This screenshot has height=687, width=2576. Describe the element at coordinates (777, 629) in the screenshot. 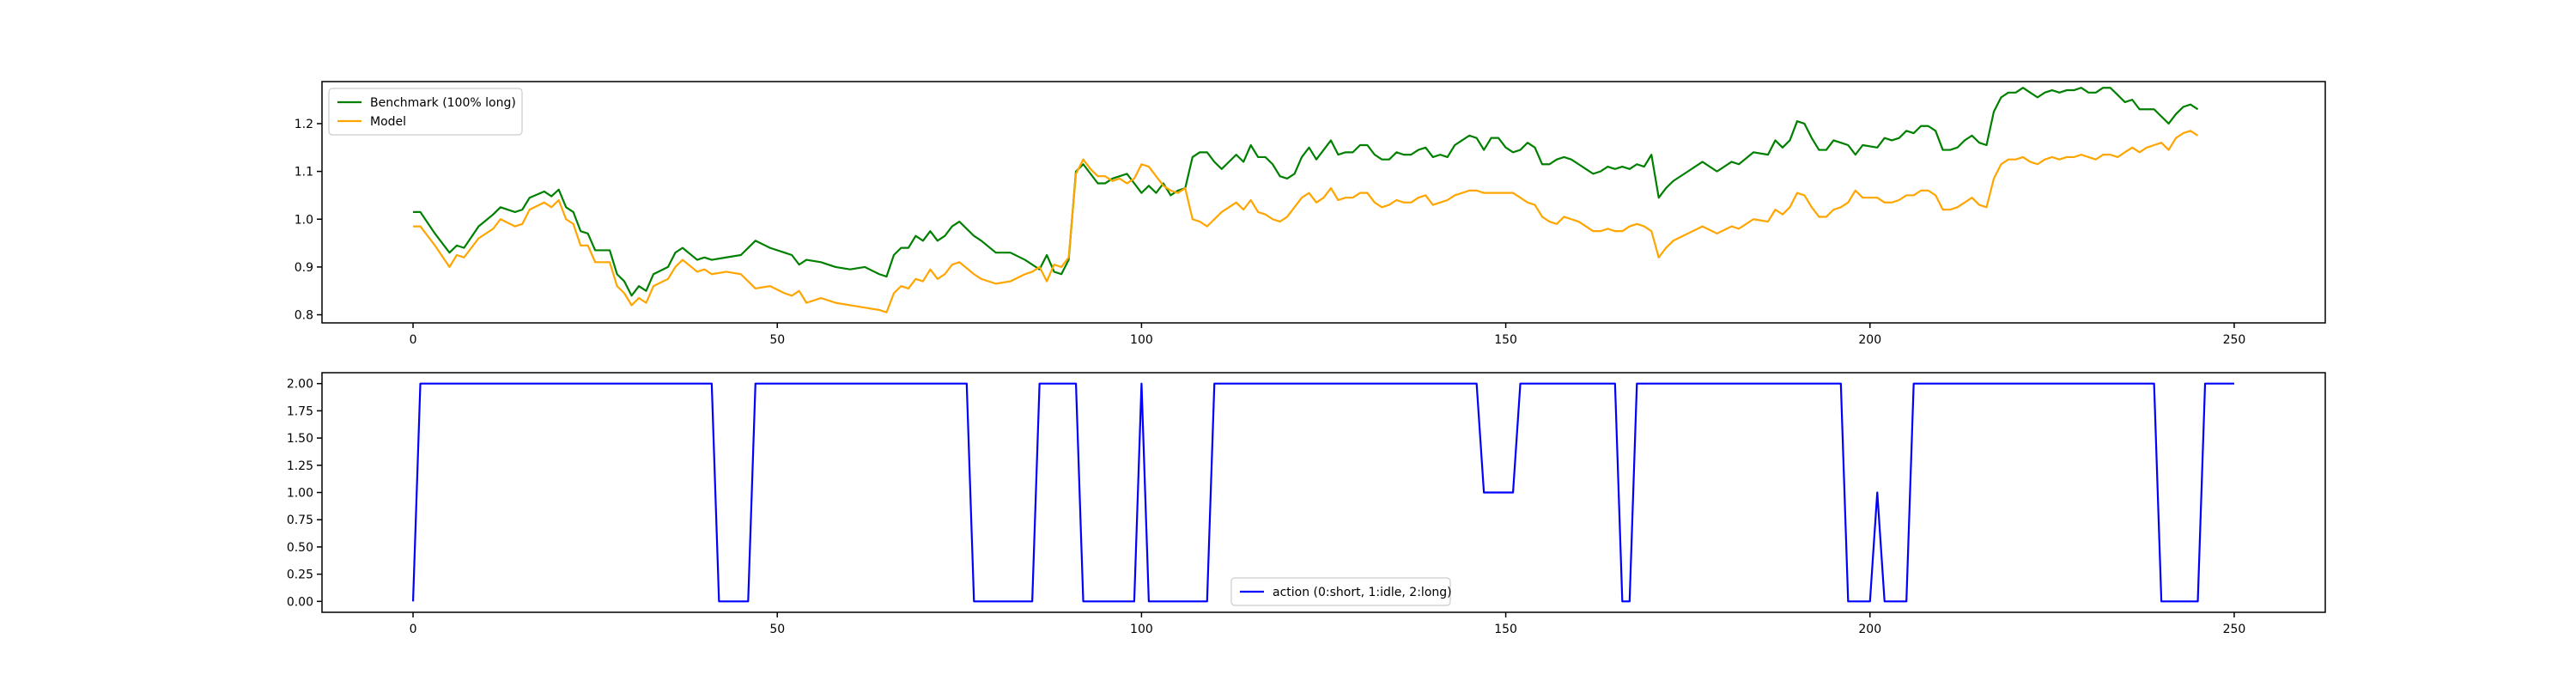

I see `x-tick-label-1-1: 50` at that location.